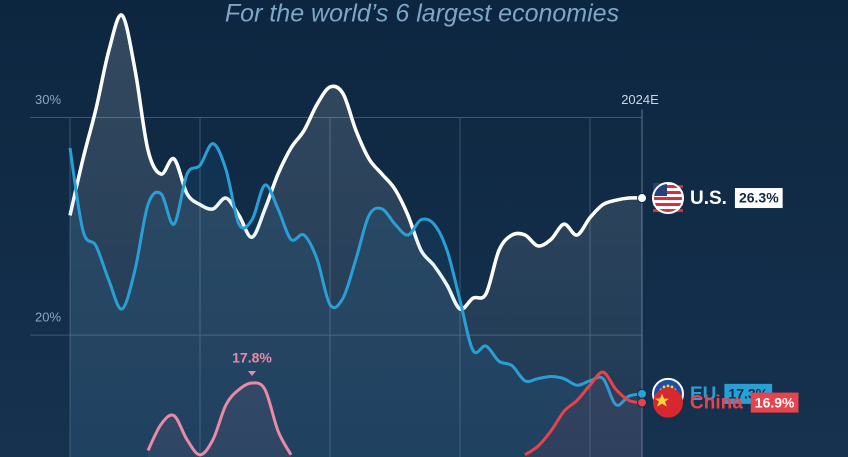 The width and height of the screenshot is (848, 457). I want to click on data-label: 17.8%, so click(252, 358).